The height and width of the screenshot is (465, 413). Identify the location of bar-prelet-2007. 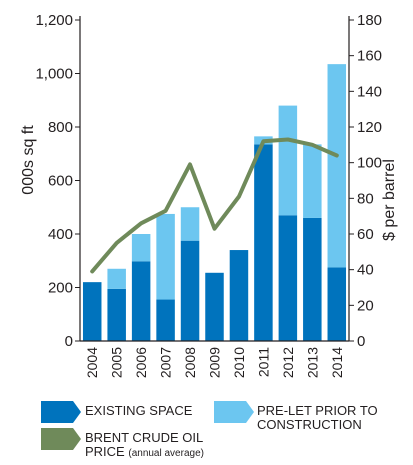
(165, 256).